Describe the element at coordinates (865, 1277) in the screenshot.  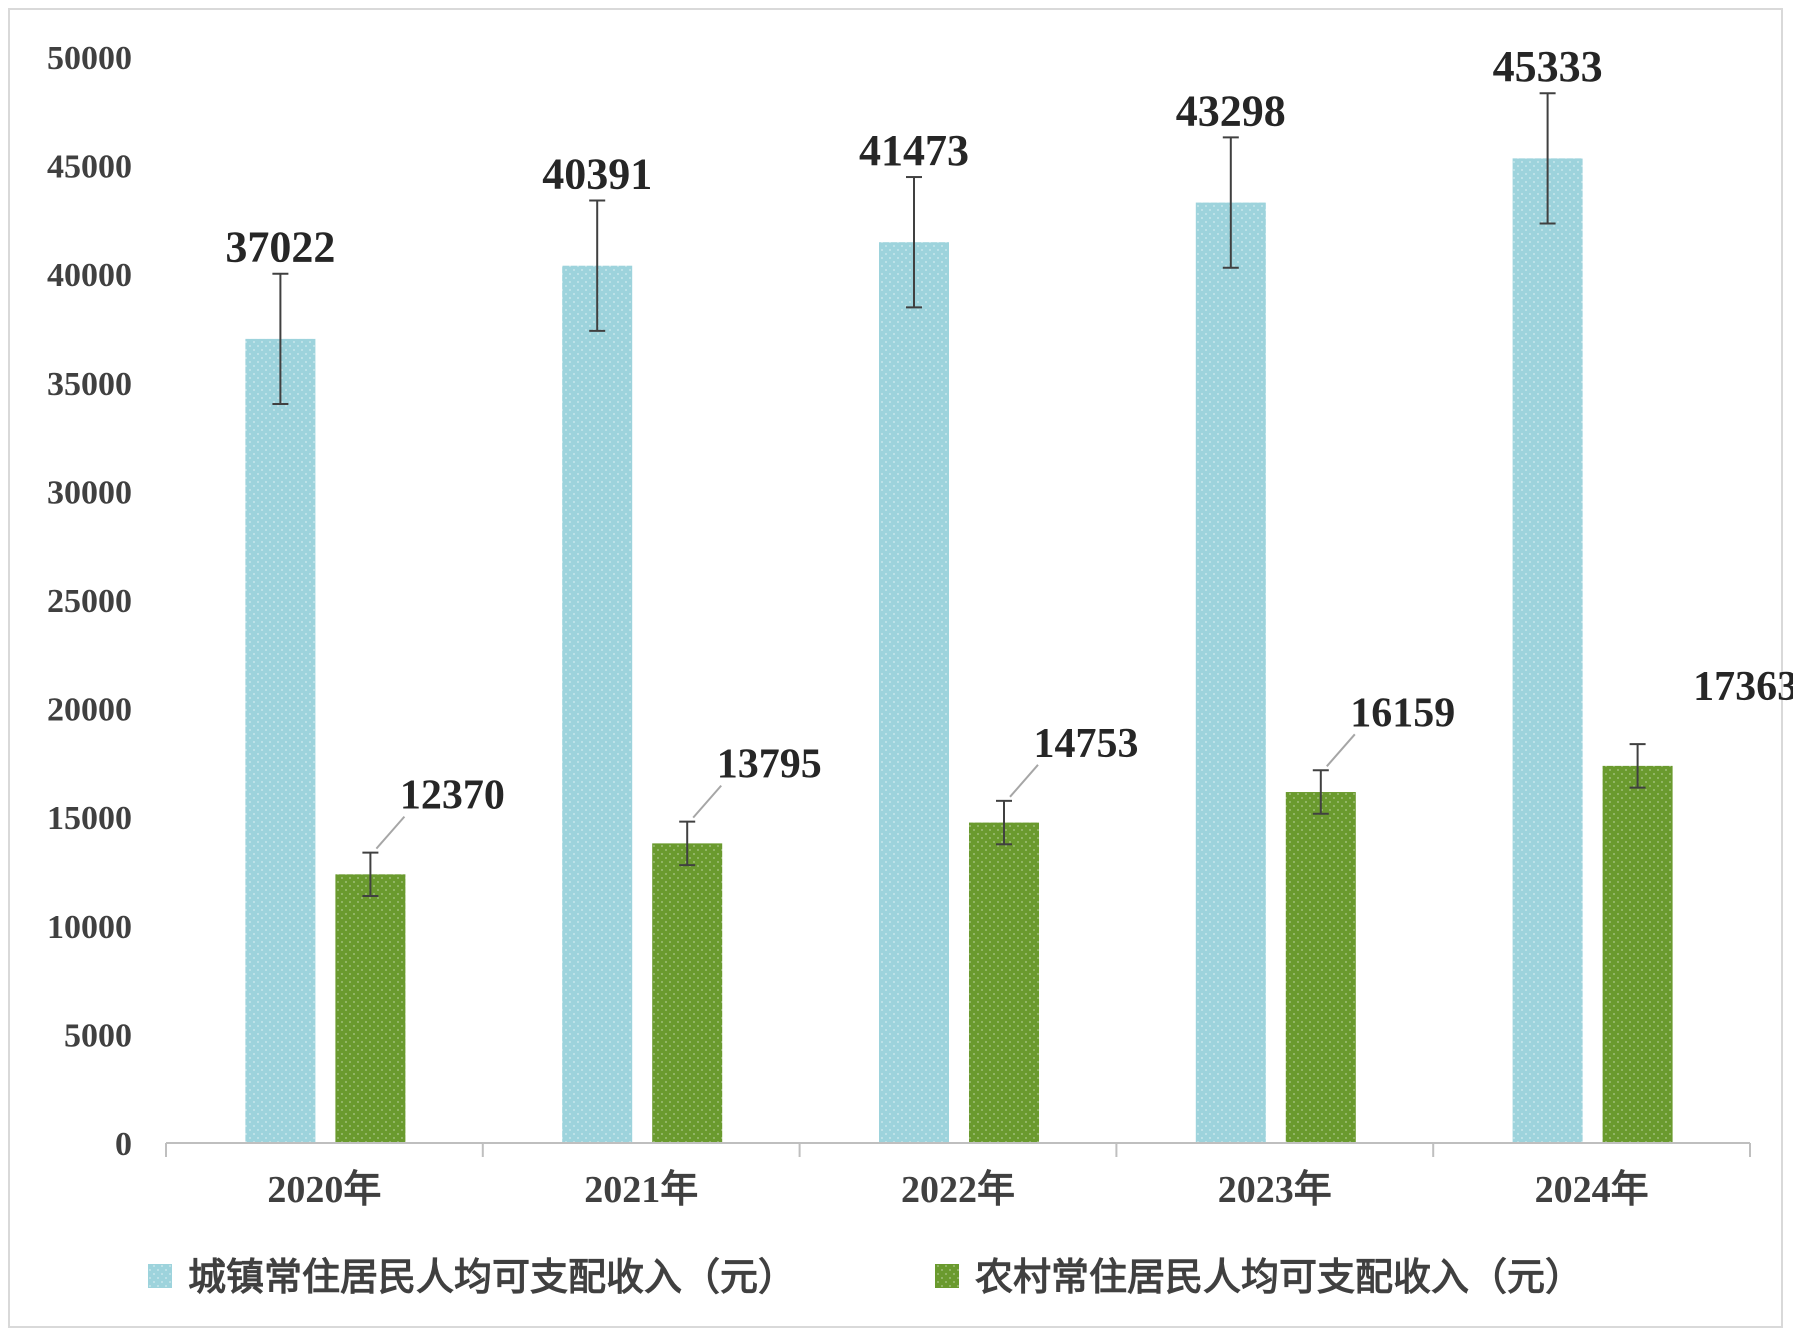
I see `legend: 城镇常住居民人均可支配收入（元） 农村常住居民人均可支配收入（元）` at that location.